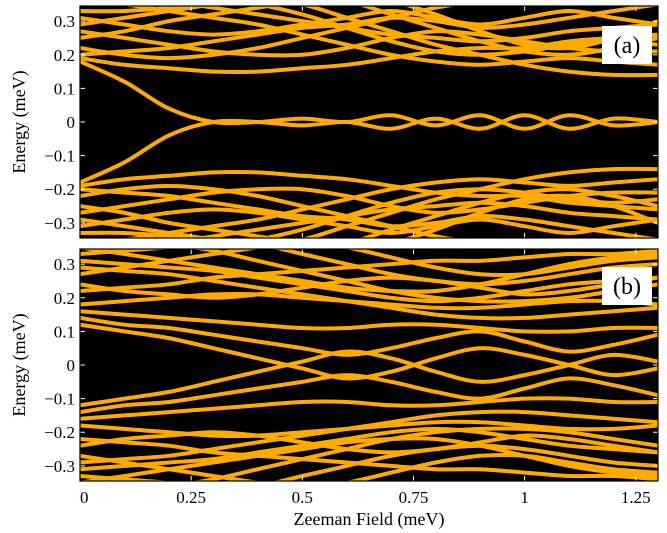  Describe the element at coordinates (71, 365) in the screenshot. I see `panel-b-ytick-label: 0` at that location.